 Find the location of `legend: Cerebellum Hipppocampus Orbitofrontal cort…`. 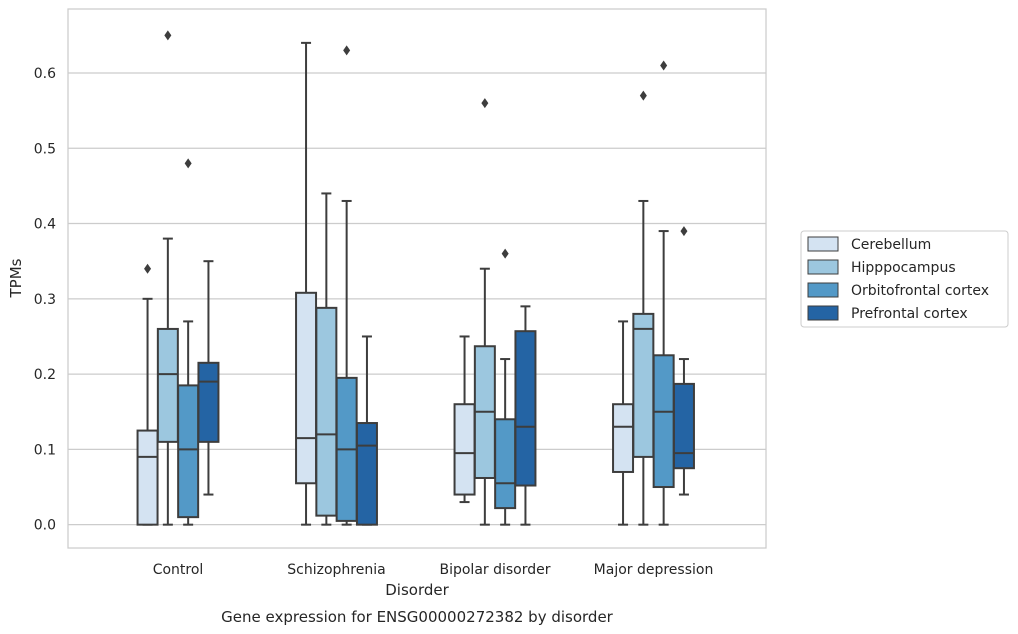

legend: Cerebellum Hipppocampus Orbitofrontal cort… is located at coordinates (904, 279).